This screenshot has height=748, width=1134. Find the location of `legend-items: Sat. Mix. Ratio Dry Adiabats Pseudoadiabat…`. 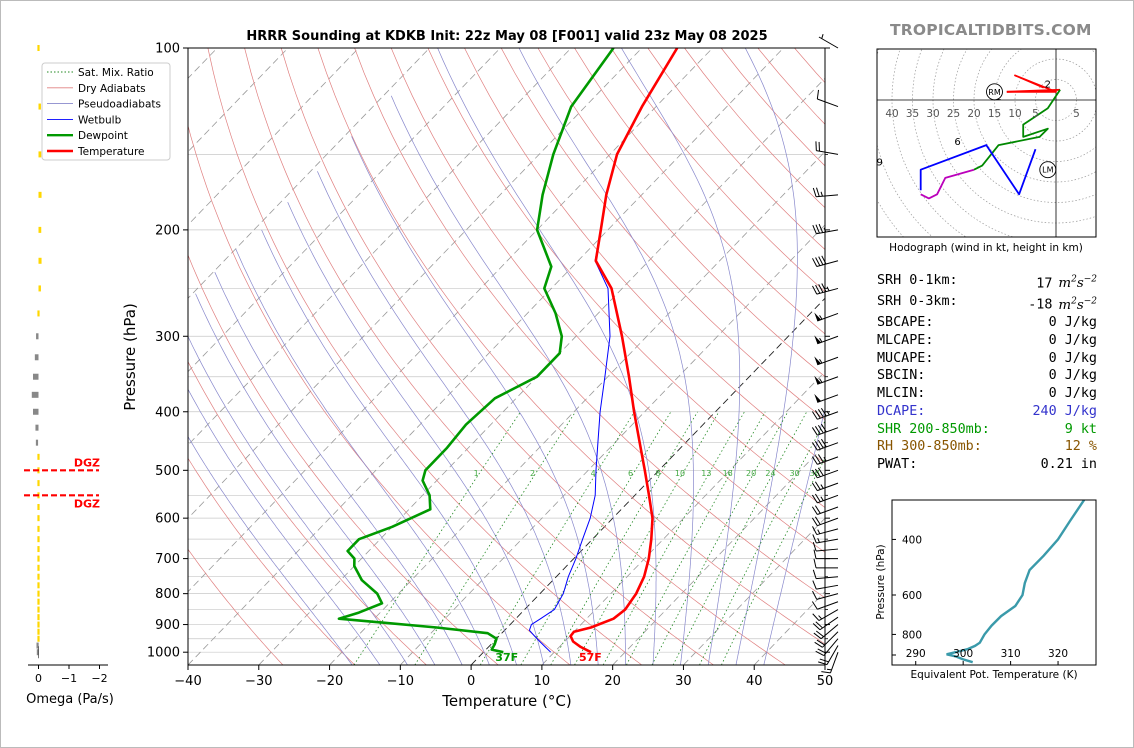

legend-items: Sat. Mix. Ratio Dry Adiabats Pseudoadiabat… is located at coordinates (104, 112).